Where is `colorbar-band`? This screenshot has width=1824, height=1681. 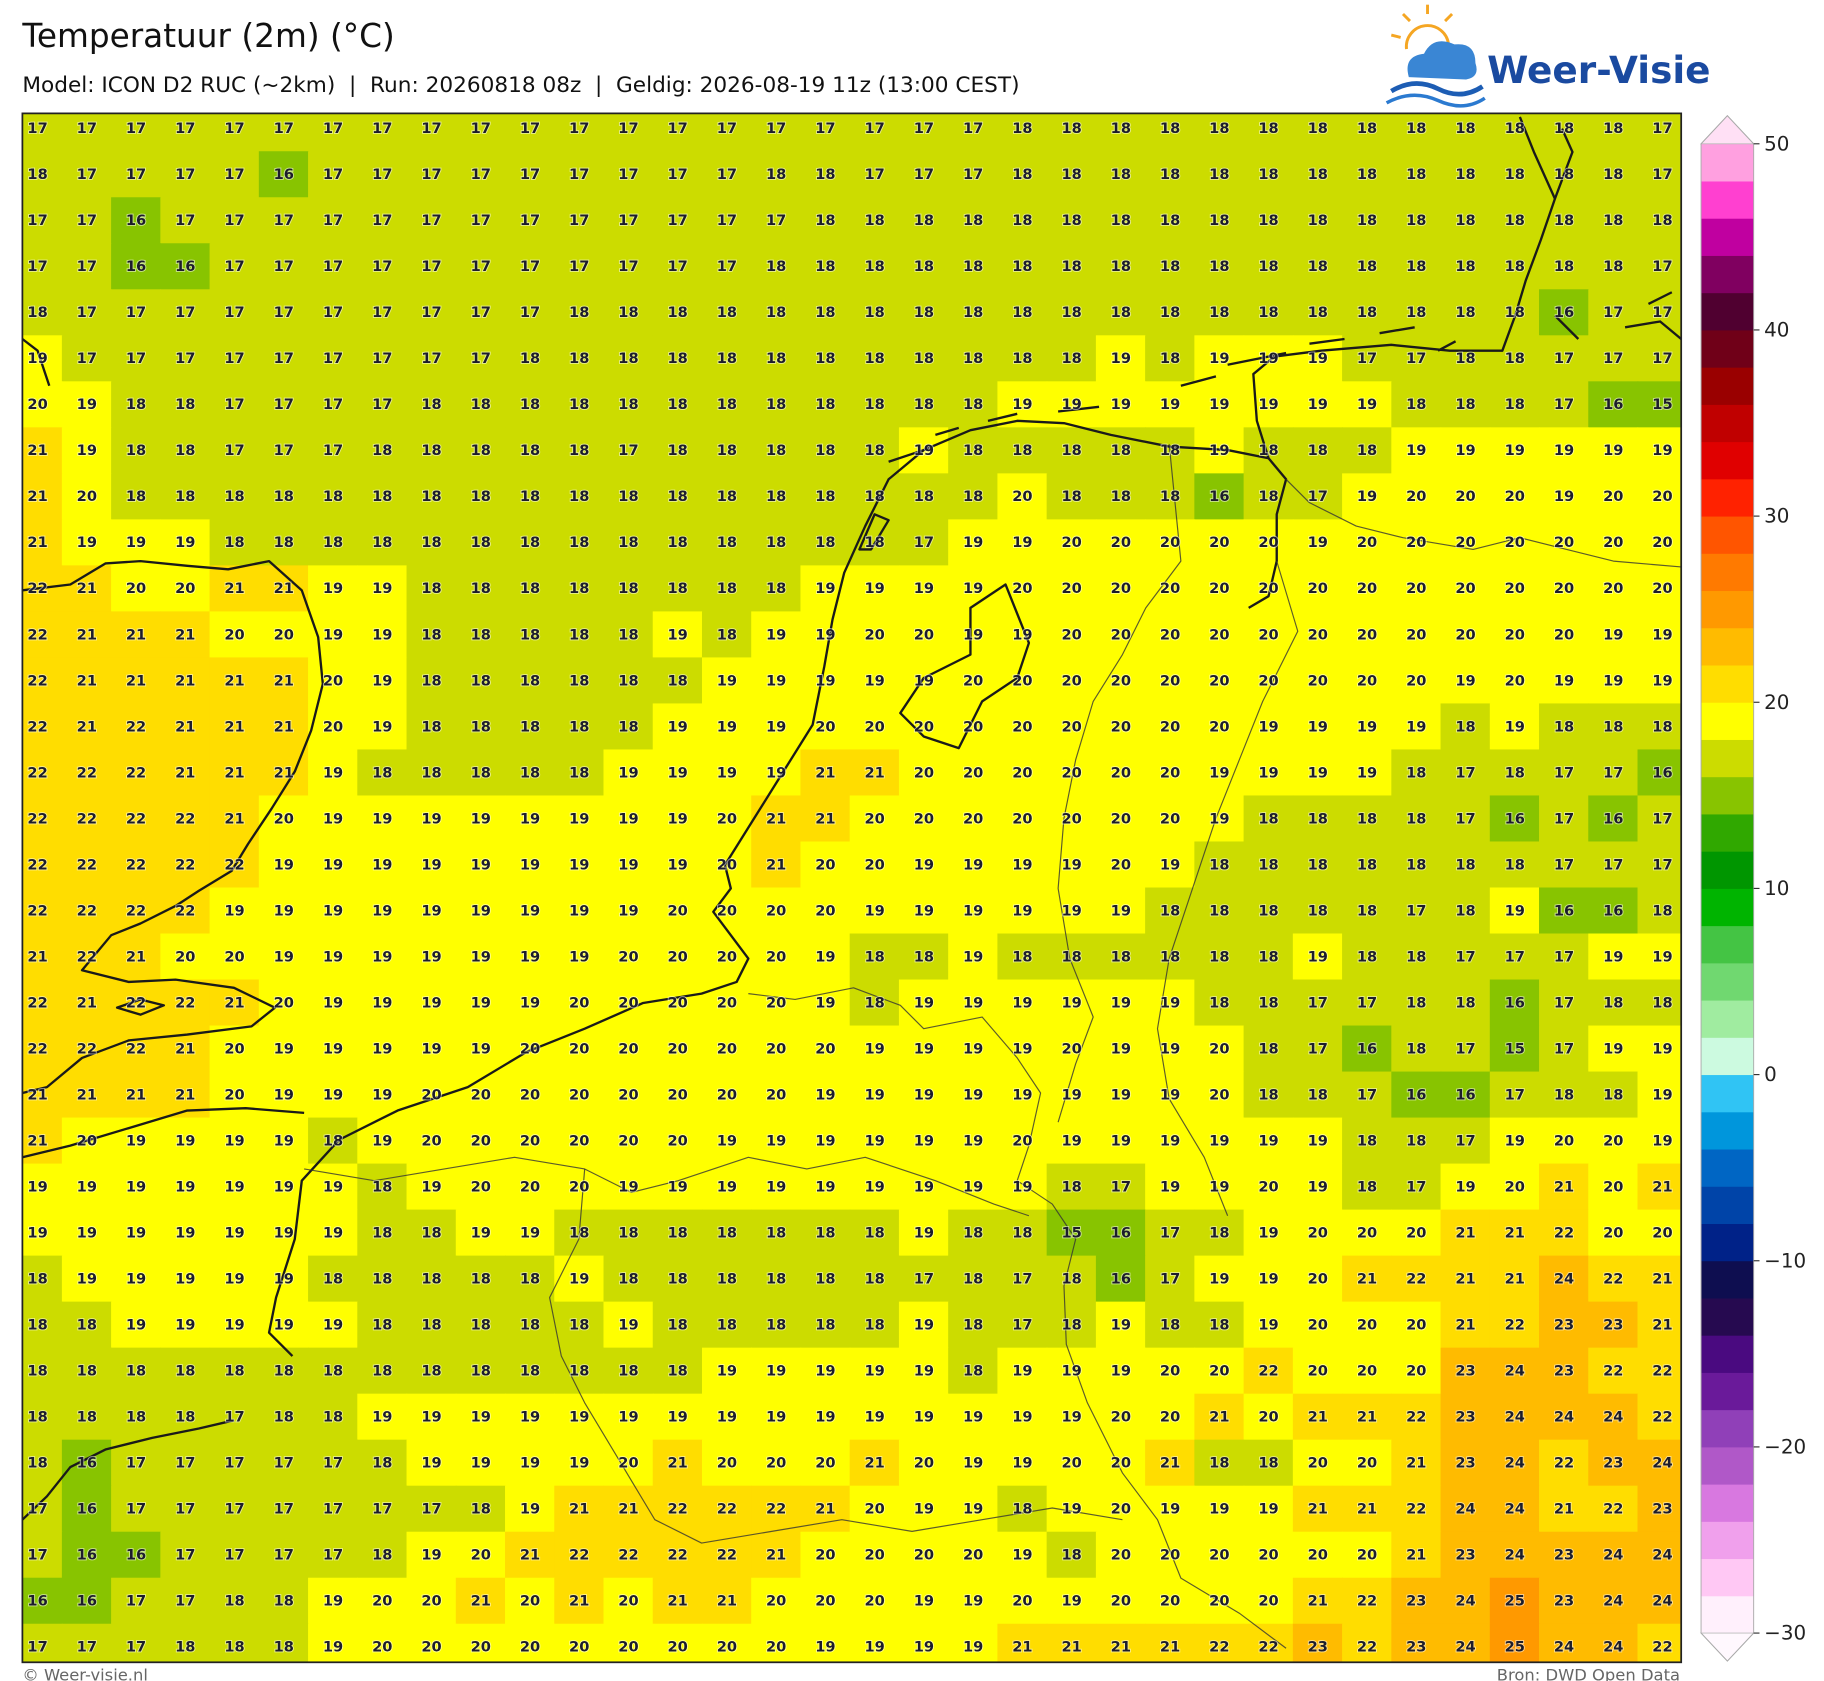
colorbar-band is located at coordinates (1727, 1354).